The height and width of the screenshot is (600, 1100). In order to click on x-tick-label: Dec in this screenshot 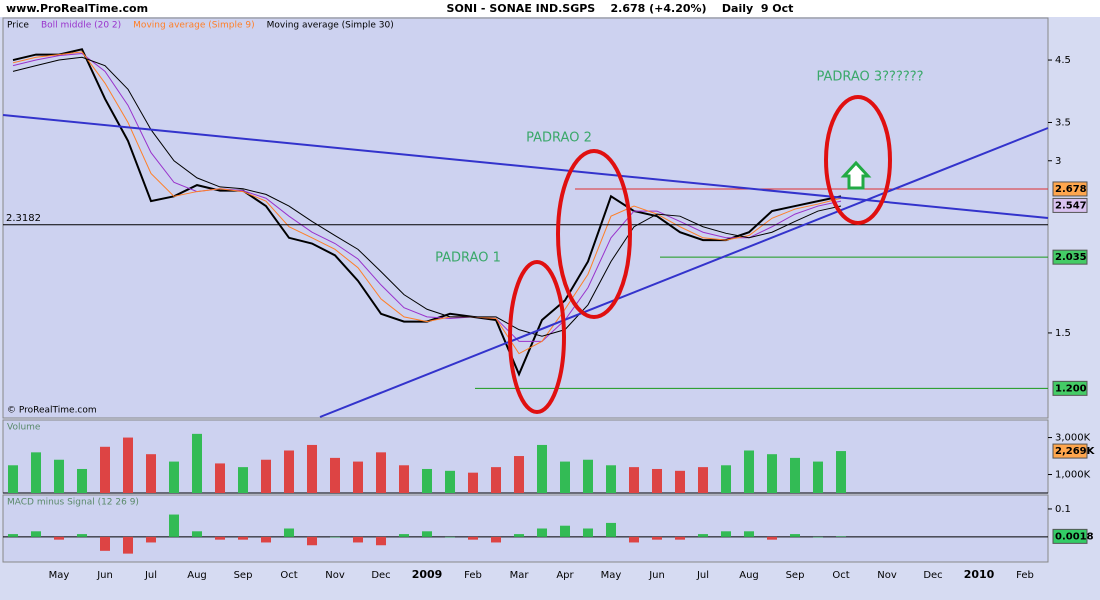, I will do `click(932, 575)`.